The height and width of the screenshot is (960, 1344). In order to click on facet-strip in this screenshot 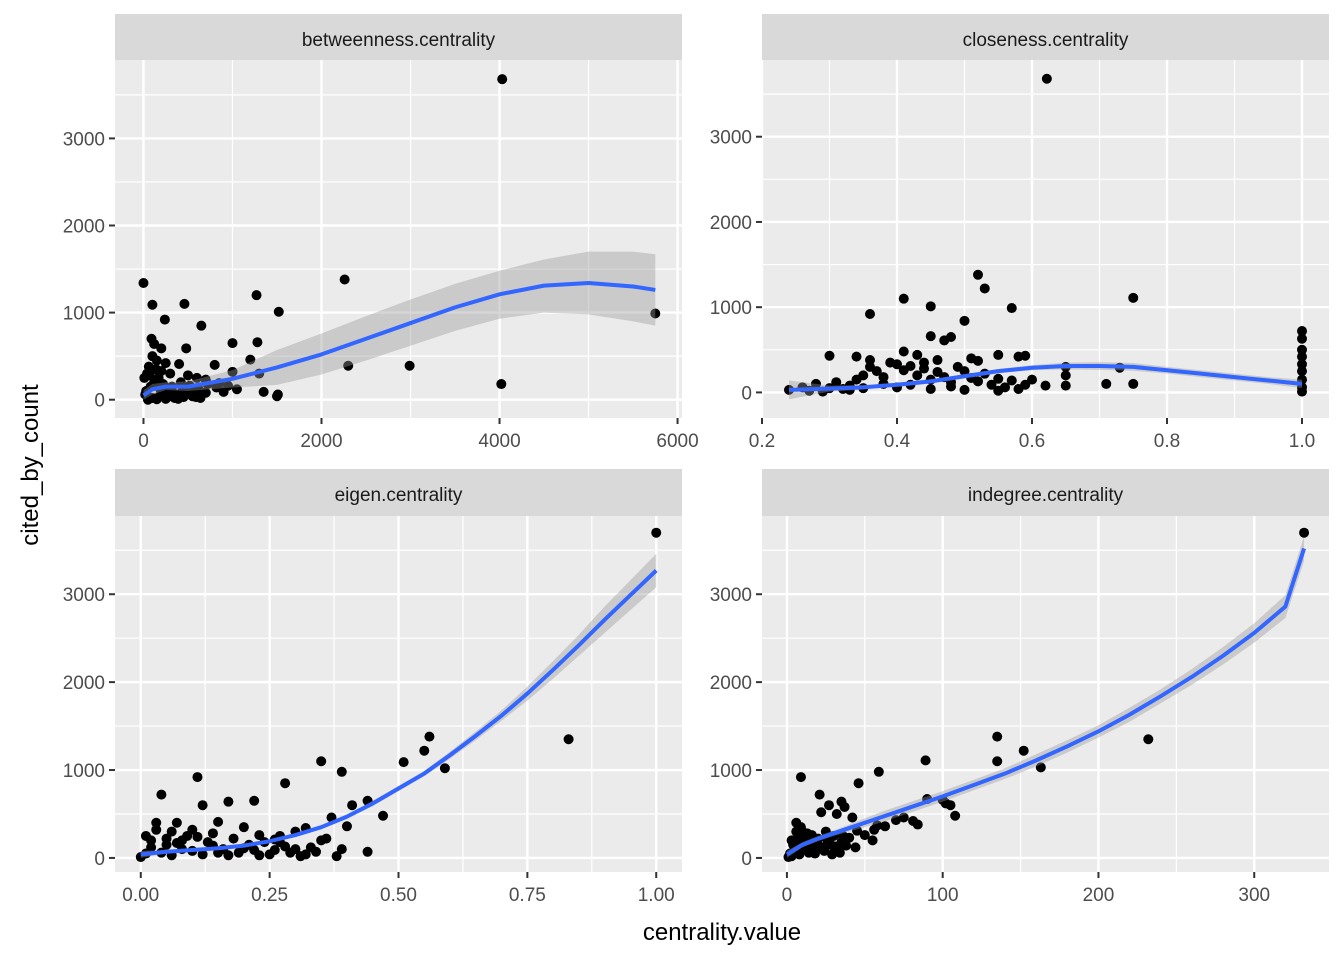, I will do `click(398, 492)`.